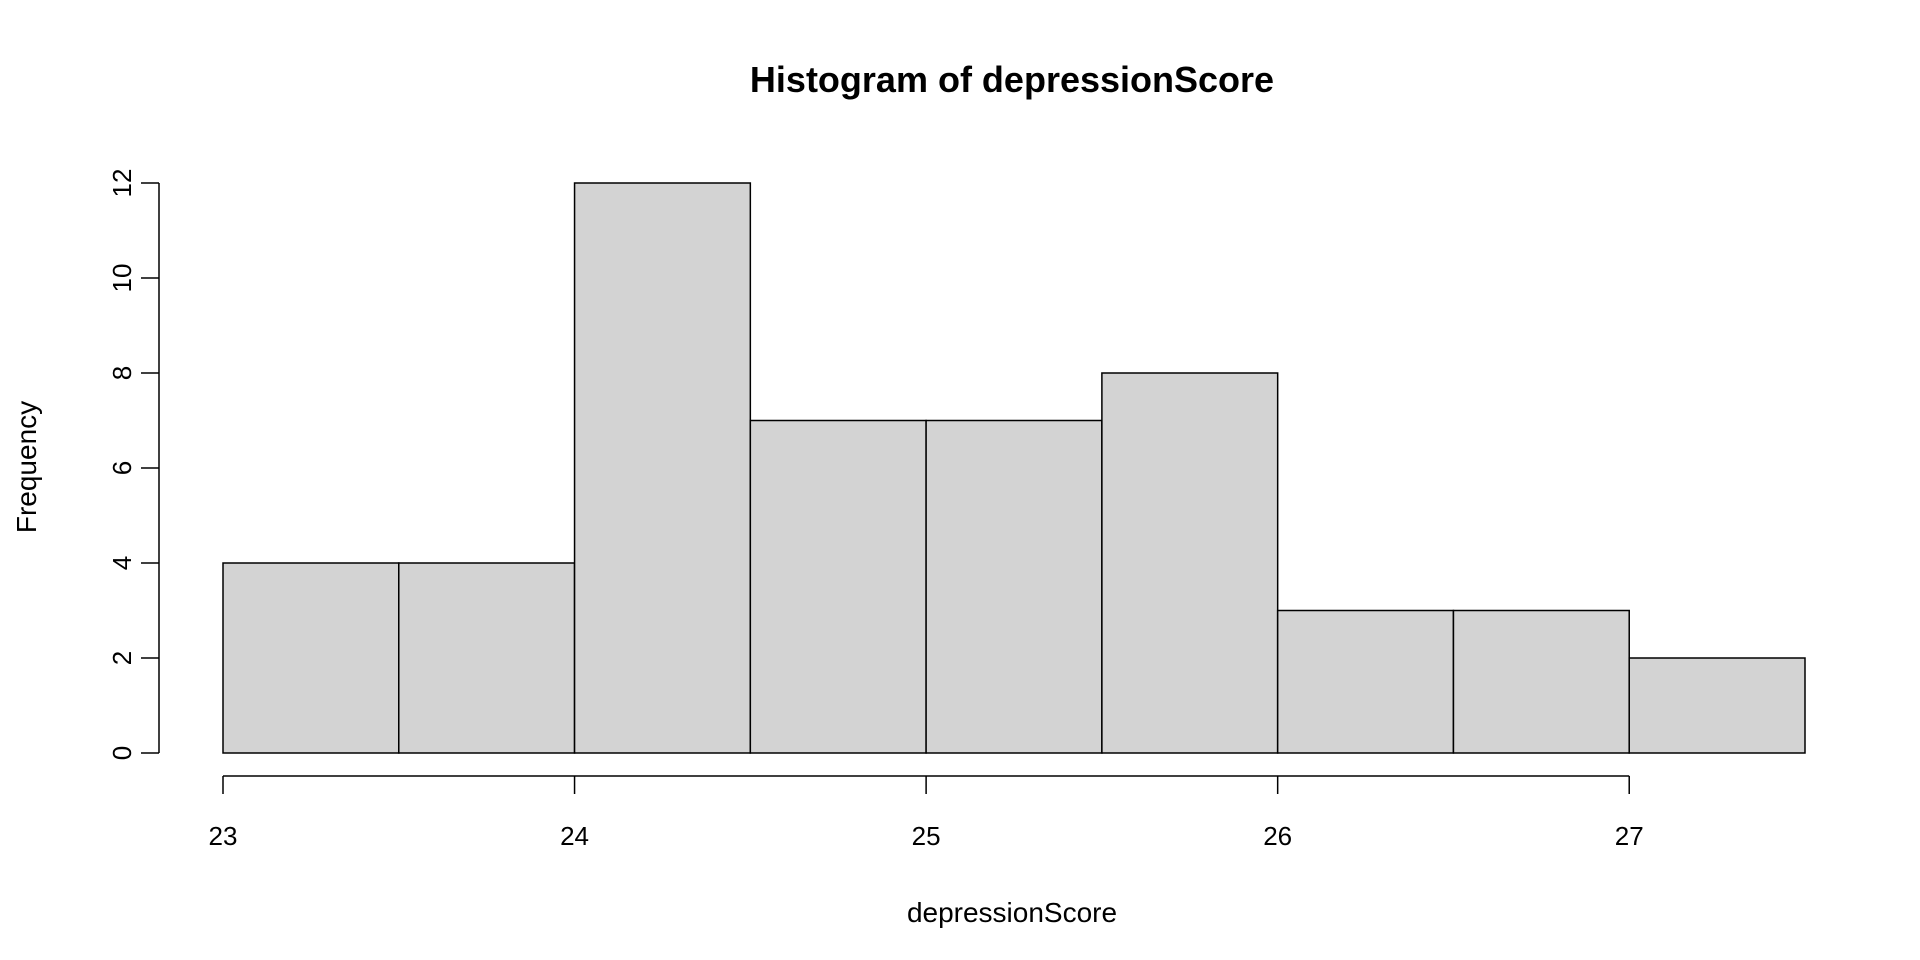 This screenshot has width=1920, height=960. What do you see at coordinates (122, 373) in the screenshot?
I see `y-tick-label-4: 8` at bounding box center [122, 373].